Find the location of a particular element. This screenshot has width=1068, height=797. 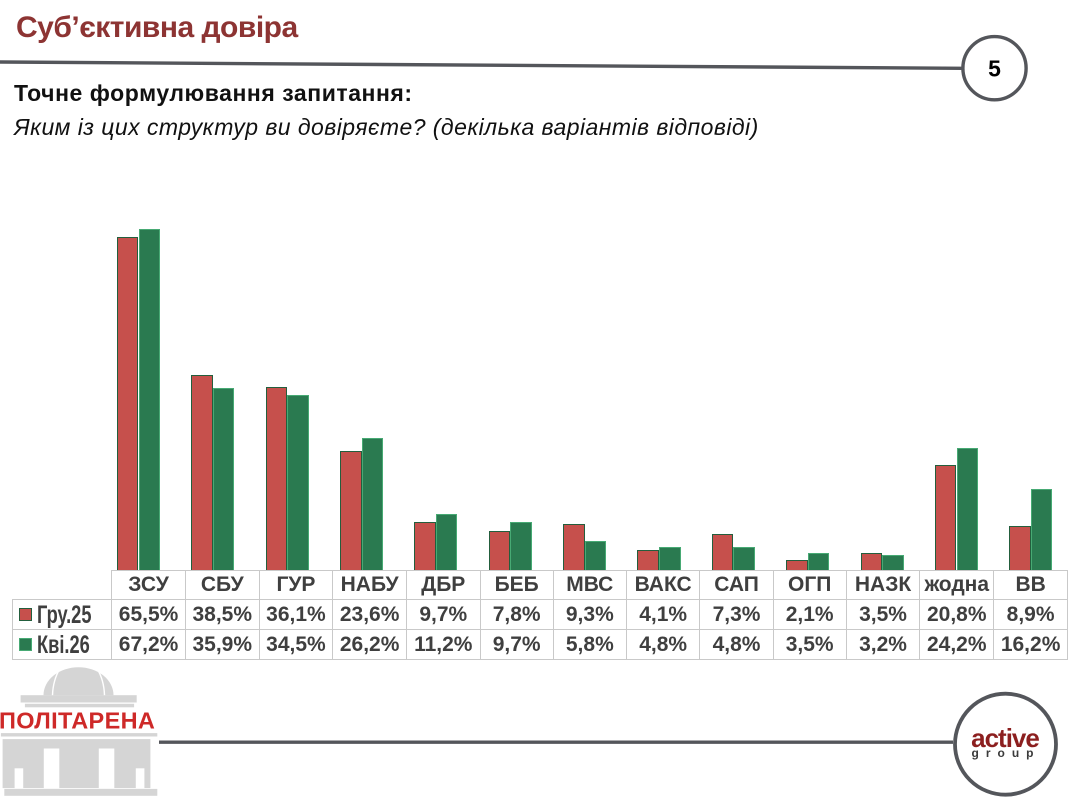

svg-text: 5 is located at coordinates (994, 69).